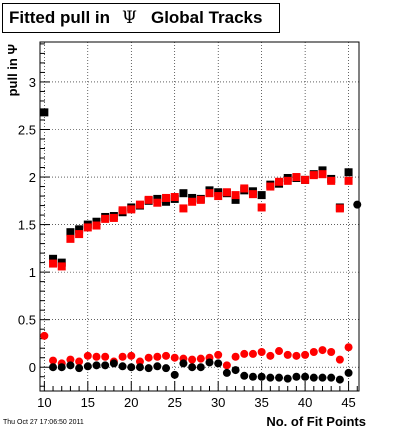 This screenshot has width=400, height=433. I want to click on x-tick-label: 45, so click(348, 402).